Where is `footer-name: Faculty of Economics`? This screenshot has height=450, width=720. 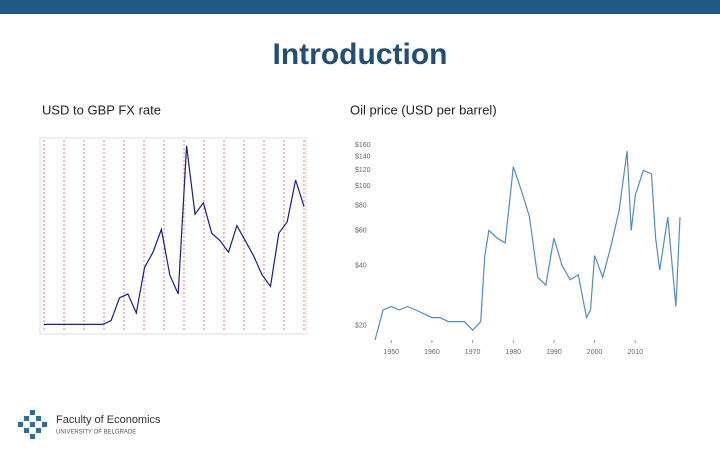 footer-name: Faculty of Economics is located at coordinates (108, 420).